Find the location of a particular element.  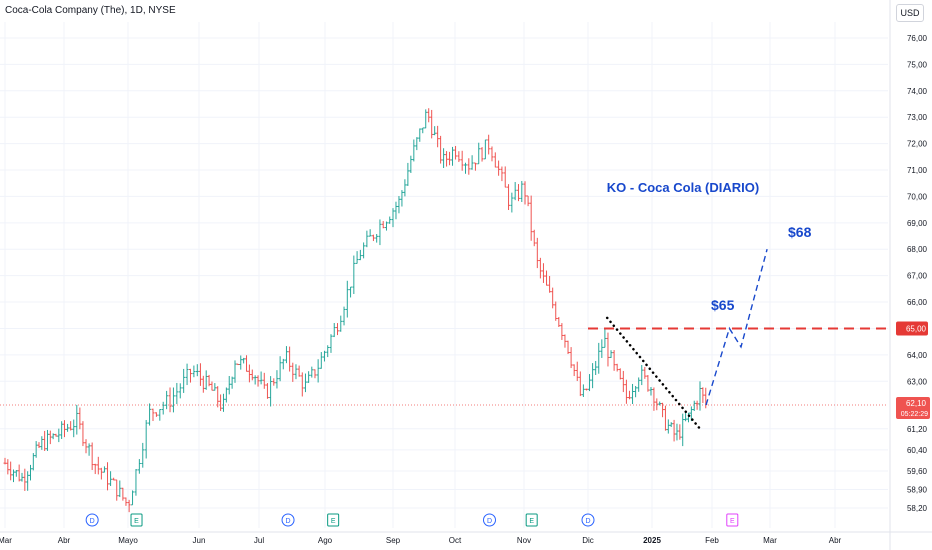

countdown-text: 05:22:29 is located at coordinates (914, 414).